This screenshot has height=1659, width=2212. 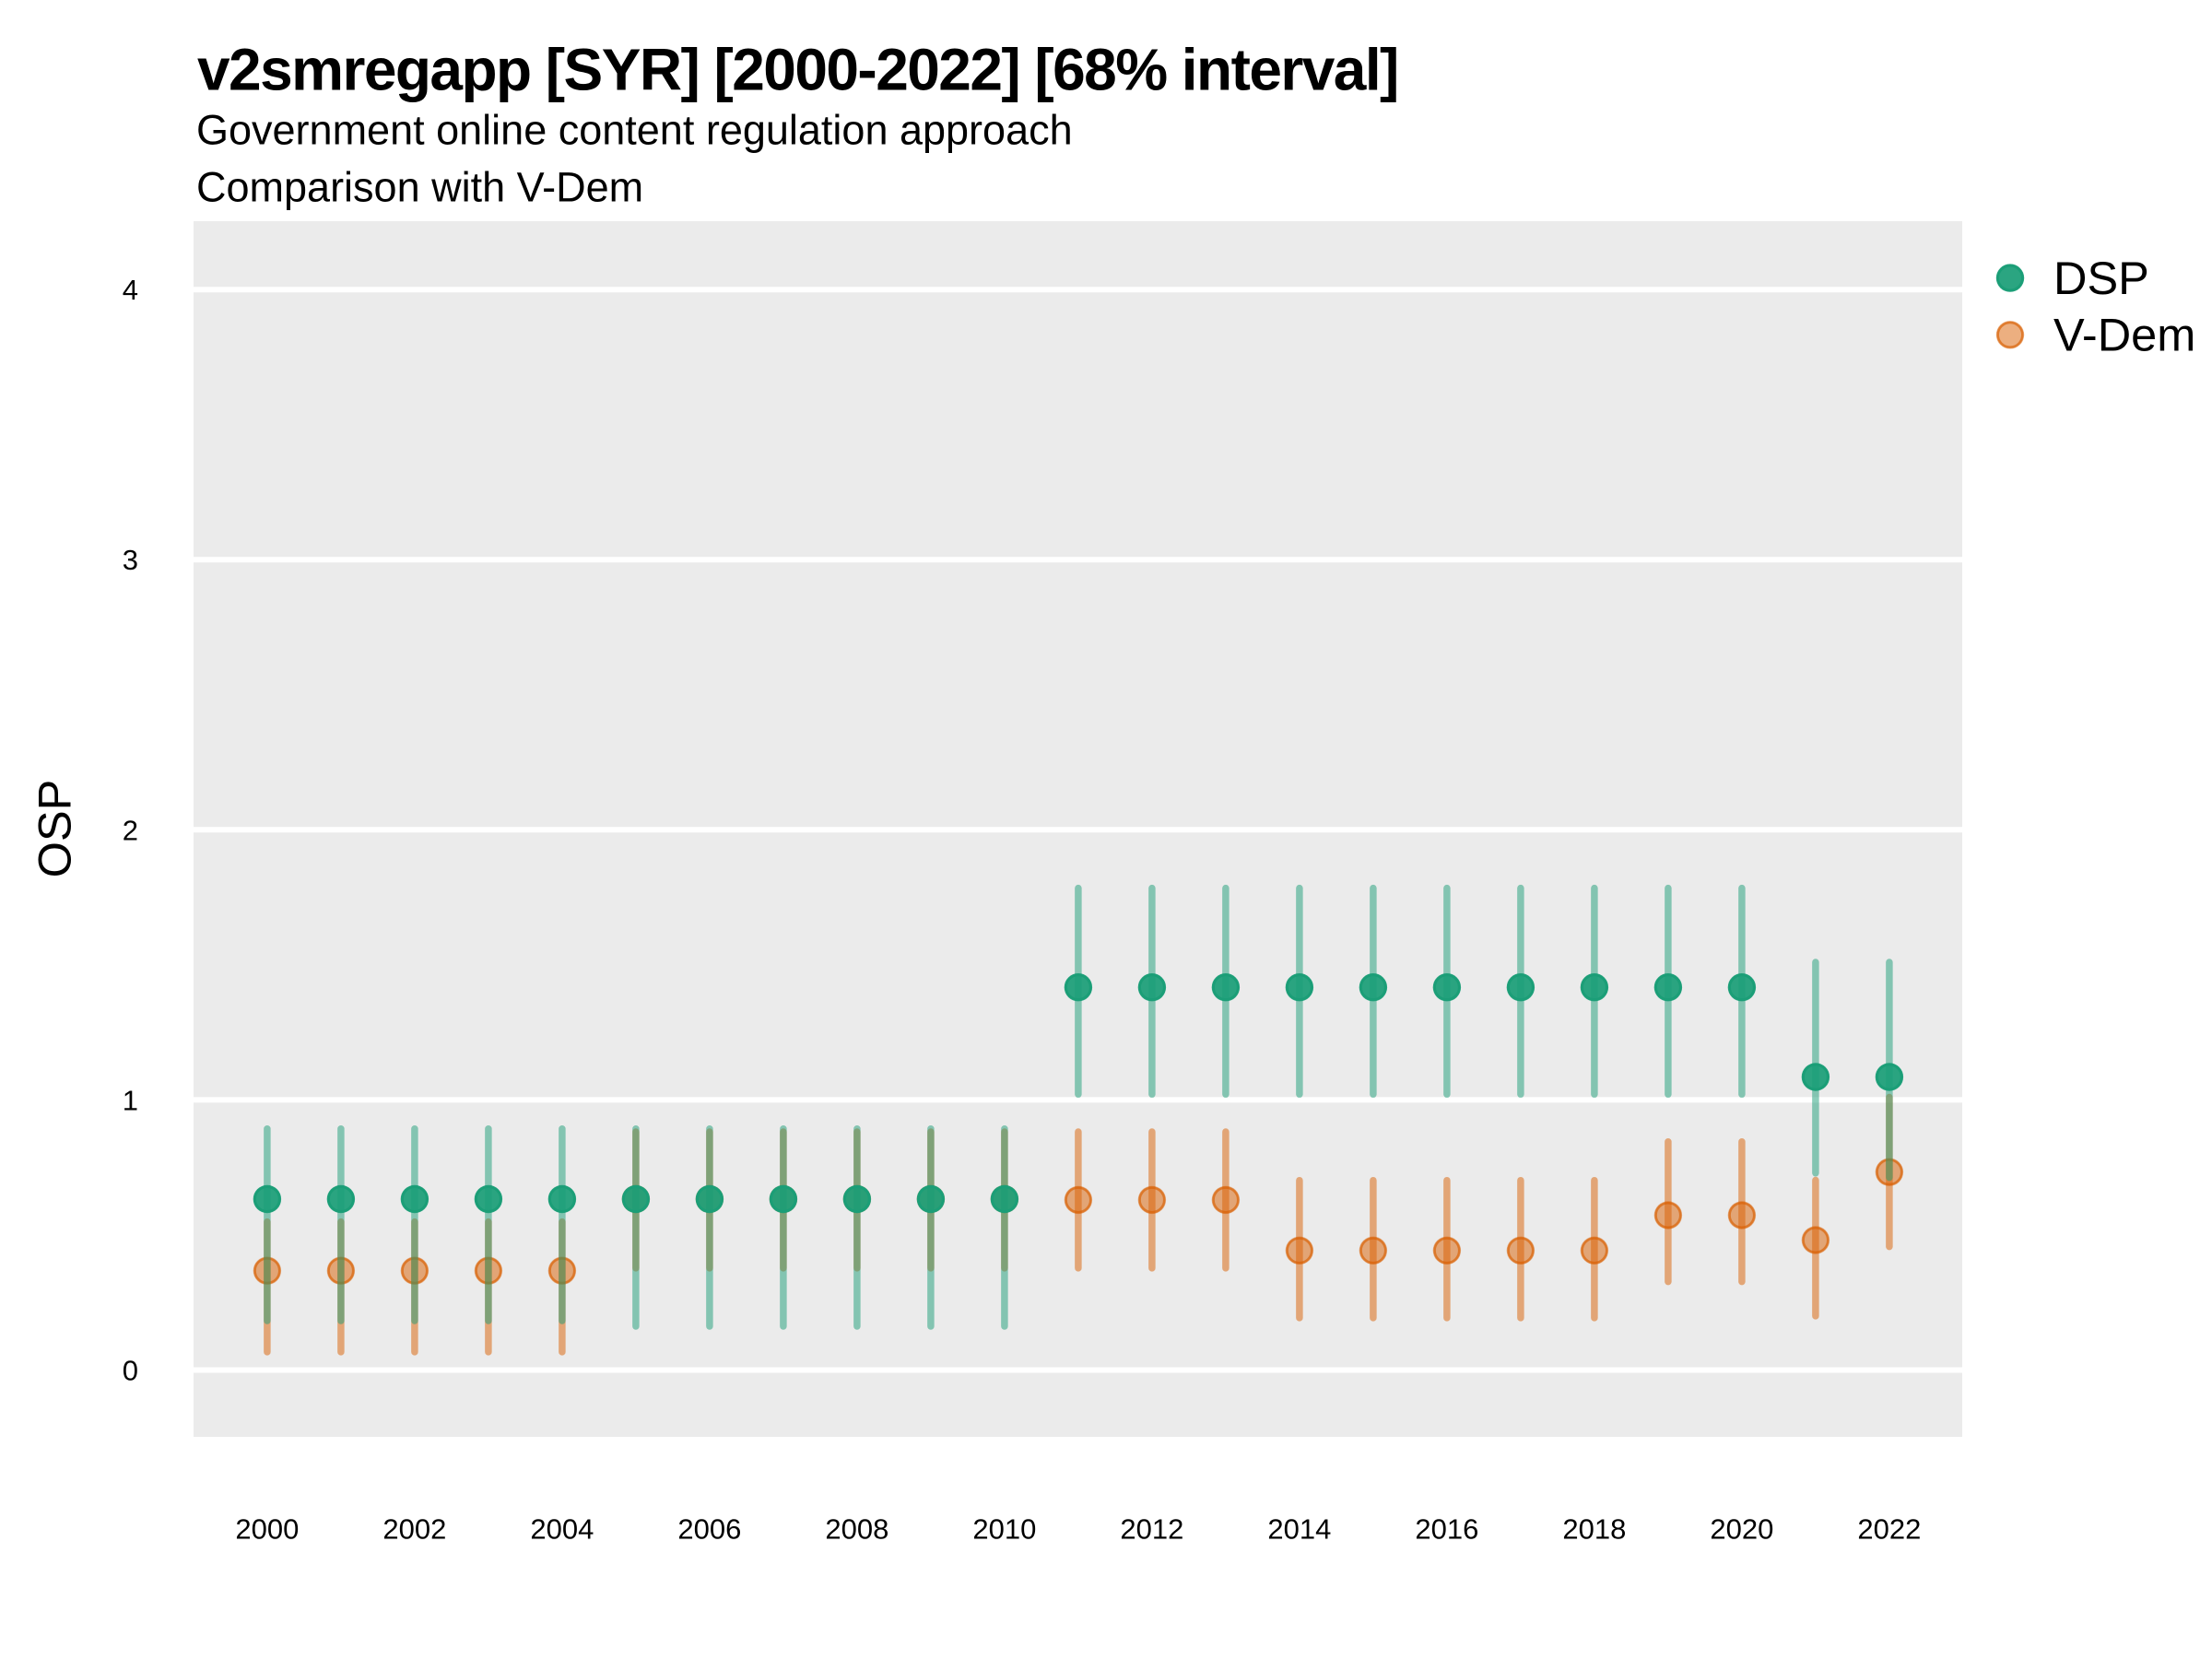 I want to click on svg-text: 2014, so click(x=1299, y=1529).